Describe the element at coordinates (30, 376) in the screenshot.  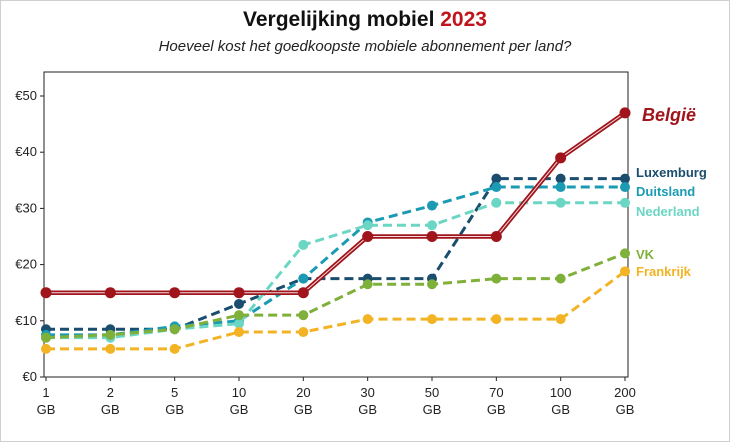
I see `y-tick-label: €0` at that location.